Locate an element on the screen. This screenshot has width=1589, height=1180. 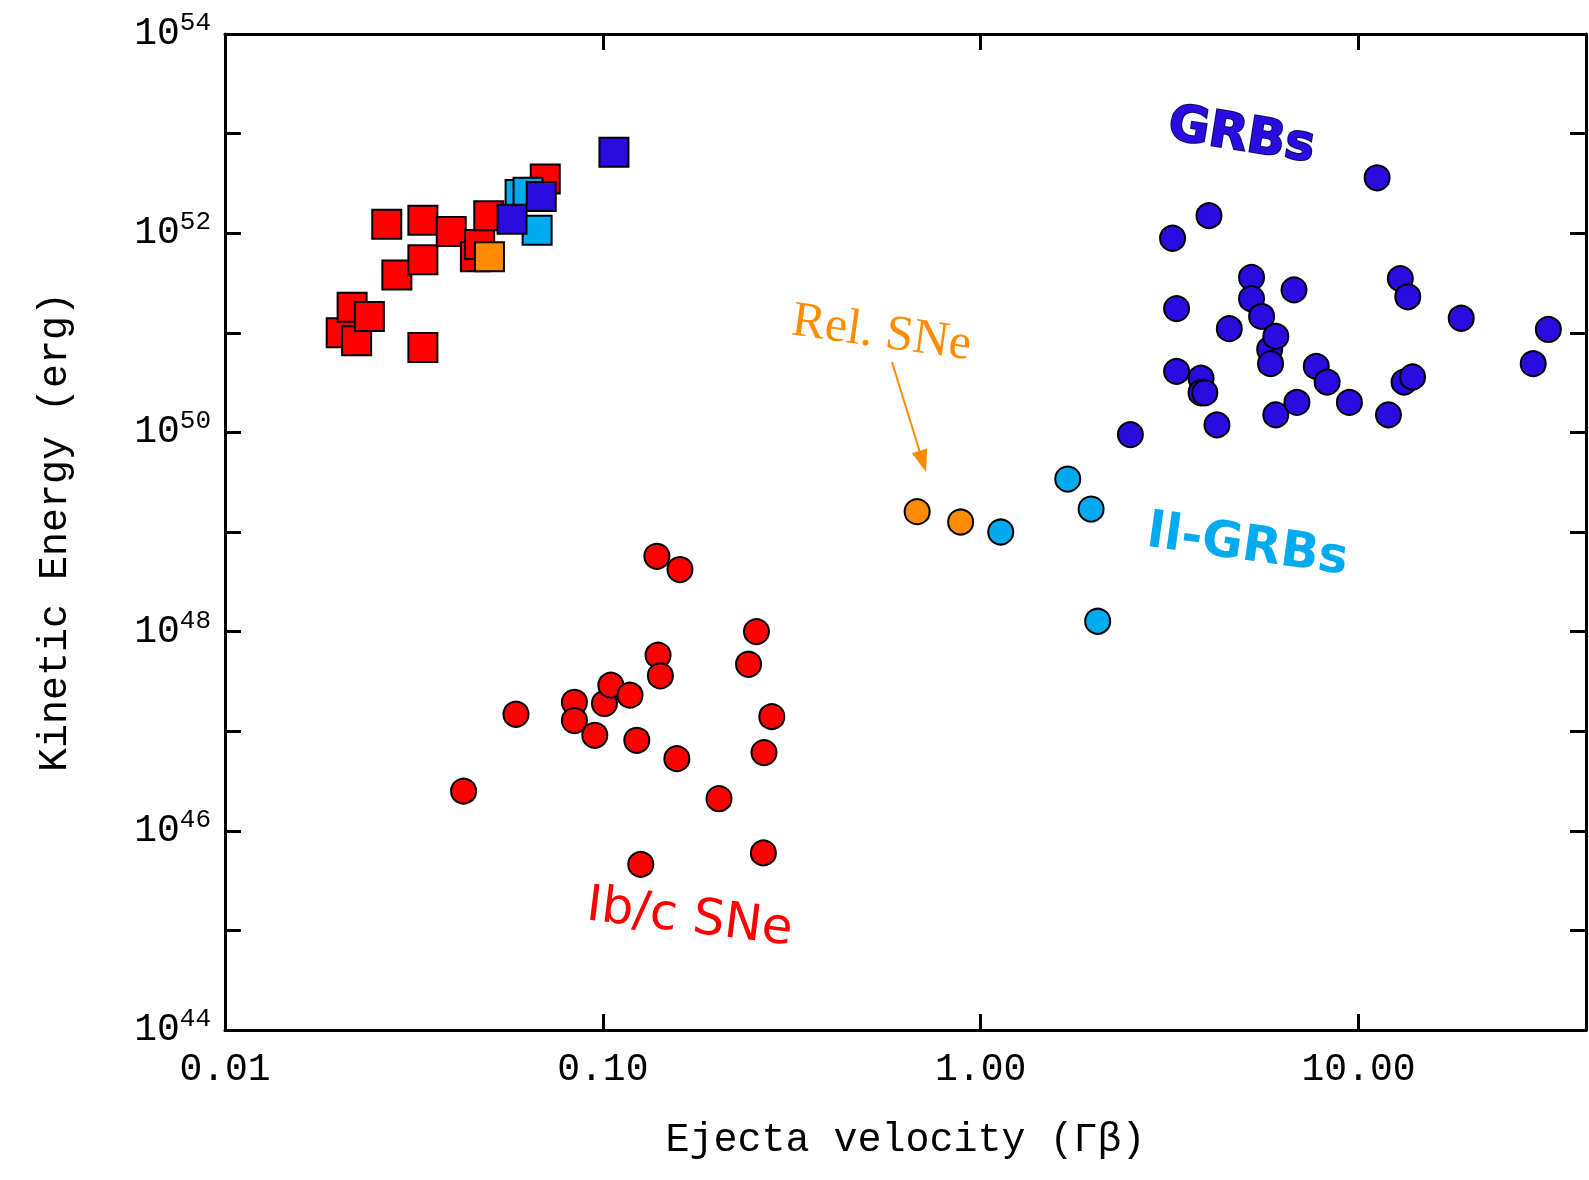
x-tick-label: 1.00 is located at coordinates (981, 1069).